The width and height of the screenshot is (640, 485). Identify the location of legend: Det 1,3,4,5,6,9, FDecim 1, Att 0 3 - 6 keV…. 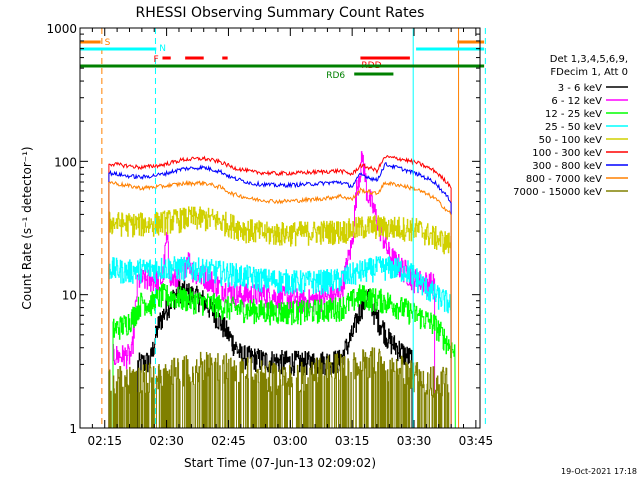
(570, 126).